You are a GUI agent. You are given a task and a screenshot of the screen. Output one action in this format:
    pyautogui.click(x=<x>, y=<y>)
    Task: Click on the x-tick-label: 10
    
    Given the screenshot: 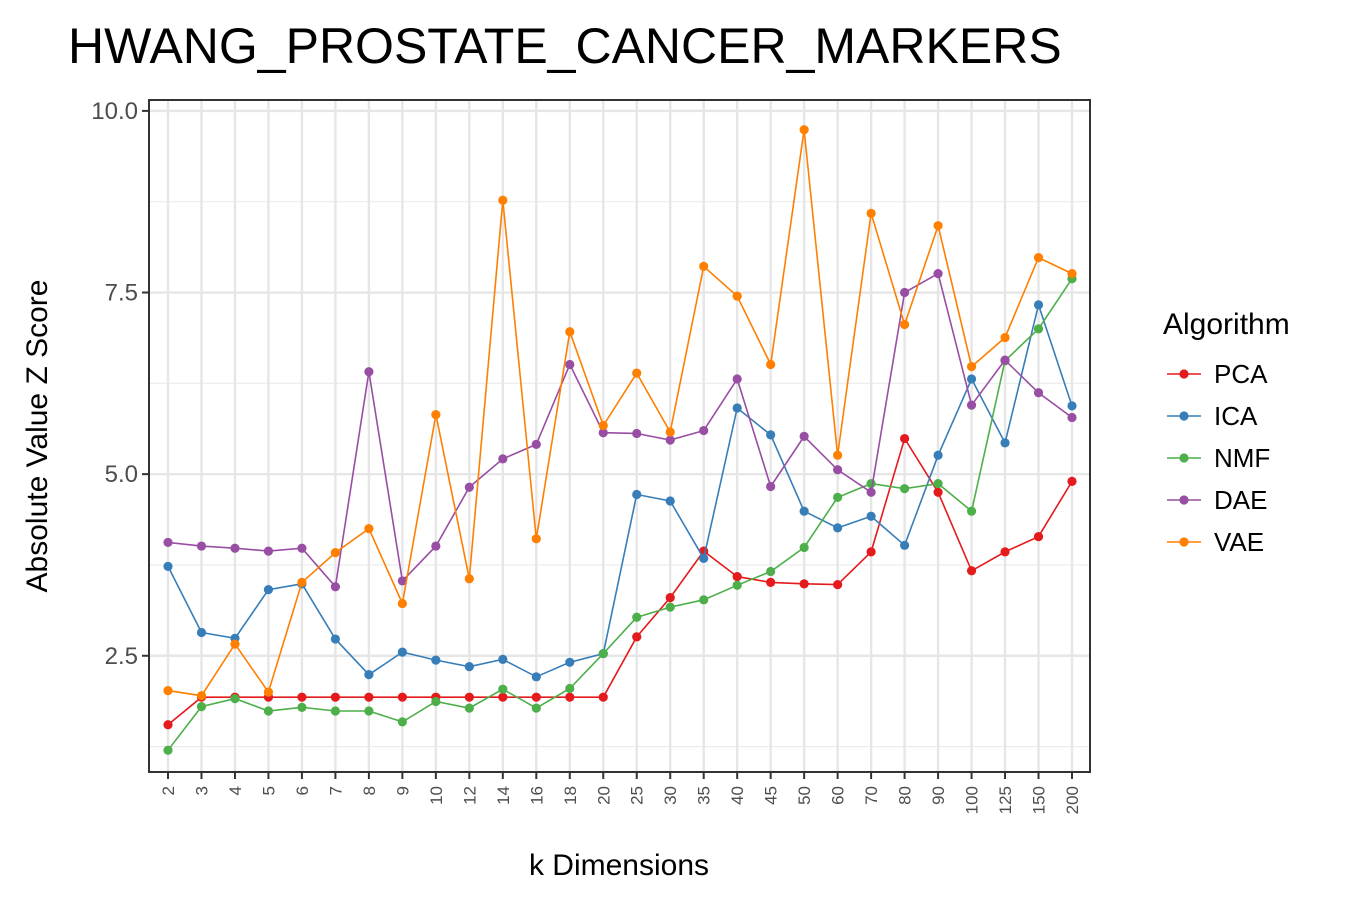 What is the action you would take?
    pyautogui.click(x=436, y=795)
    